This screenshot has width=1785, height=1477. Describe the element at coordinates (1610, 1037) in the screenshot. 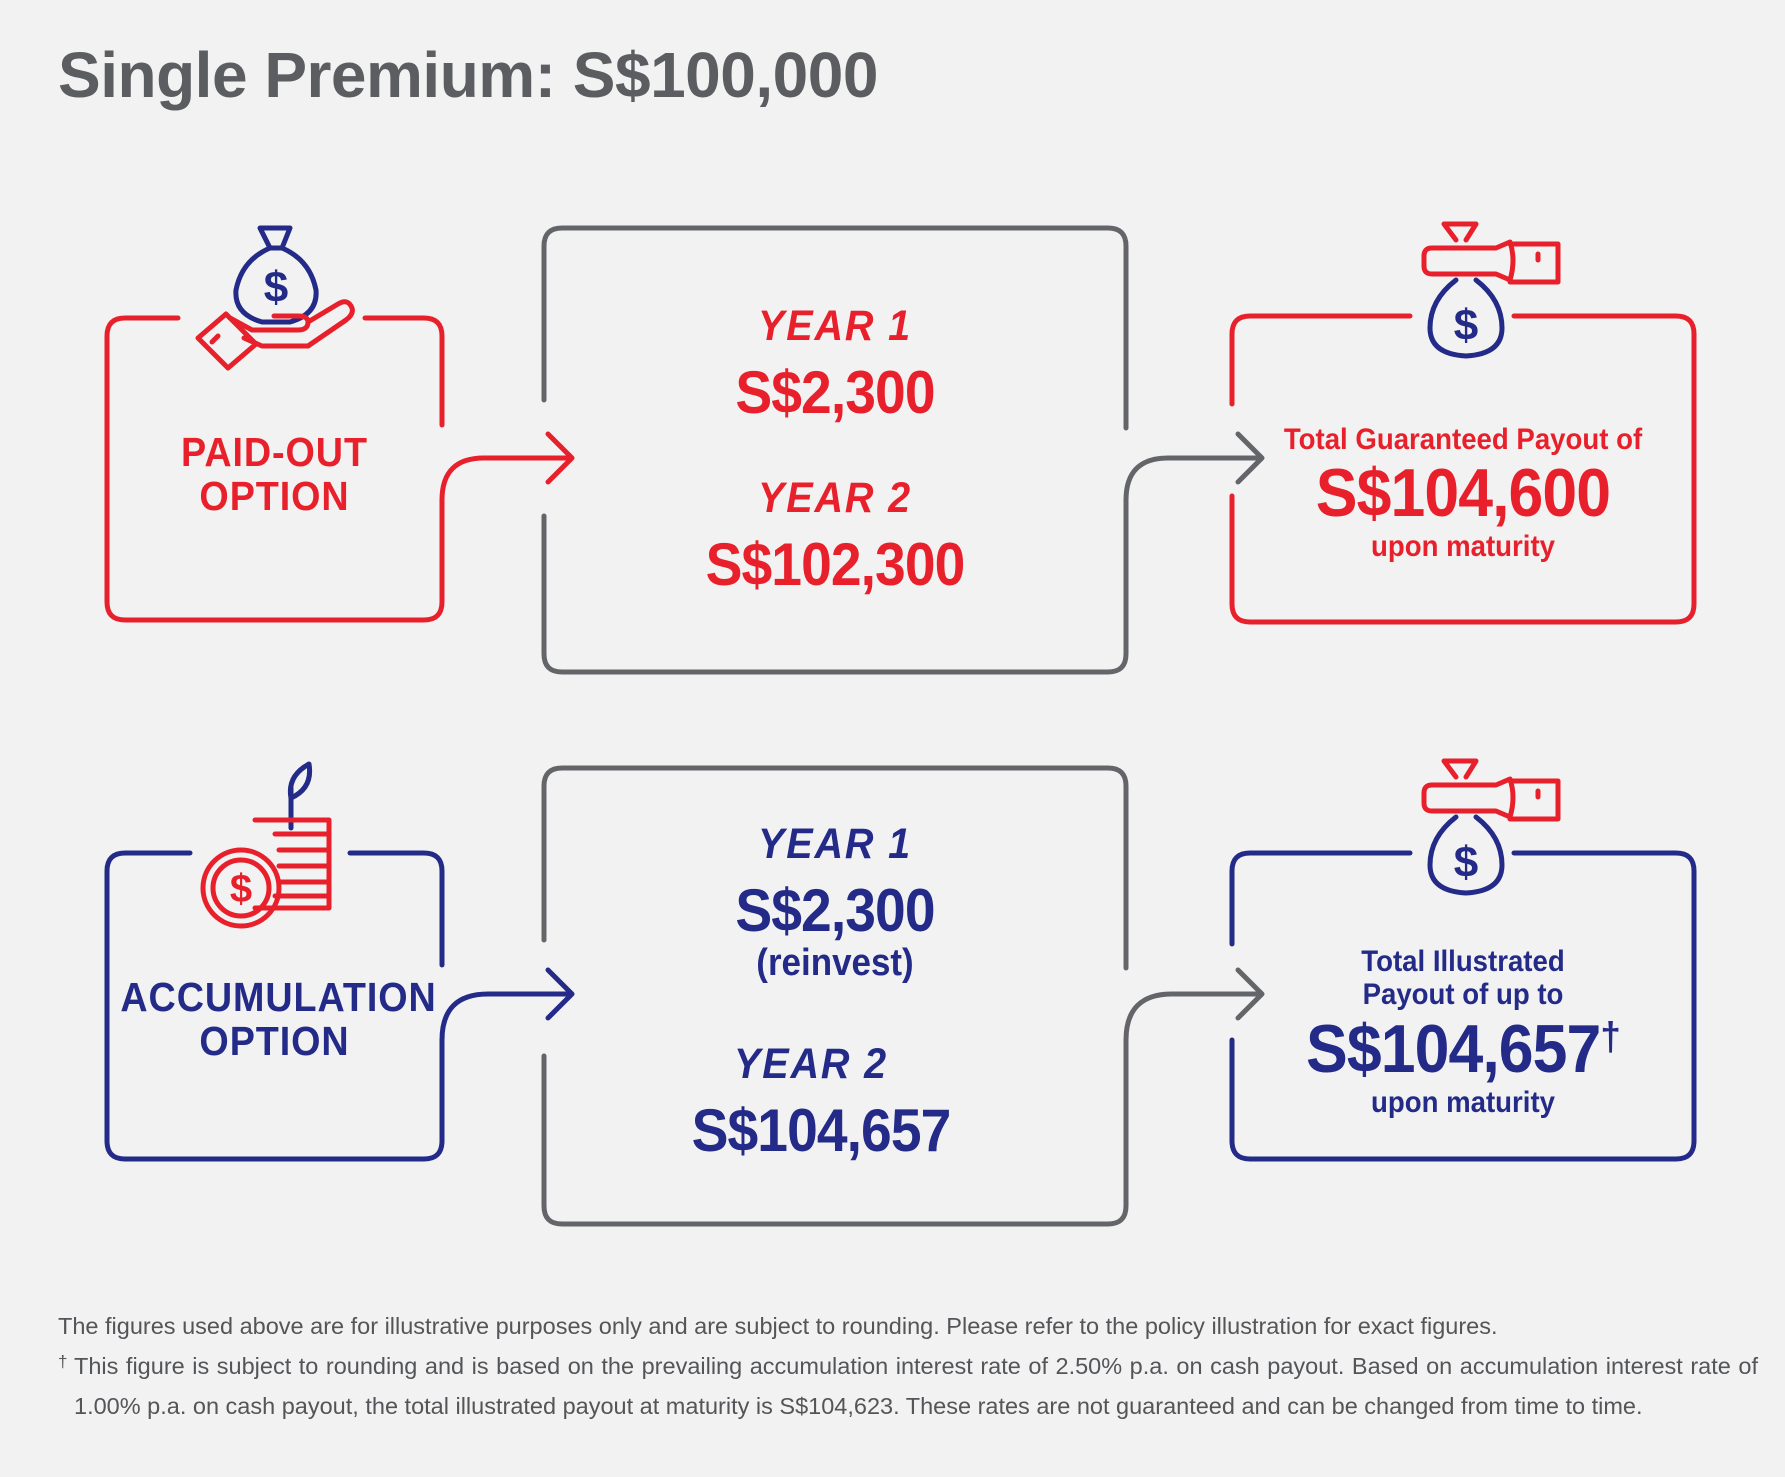

I see `dagger-mark: †` at that location.